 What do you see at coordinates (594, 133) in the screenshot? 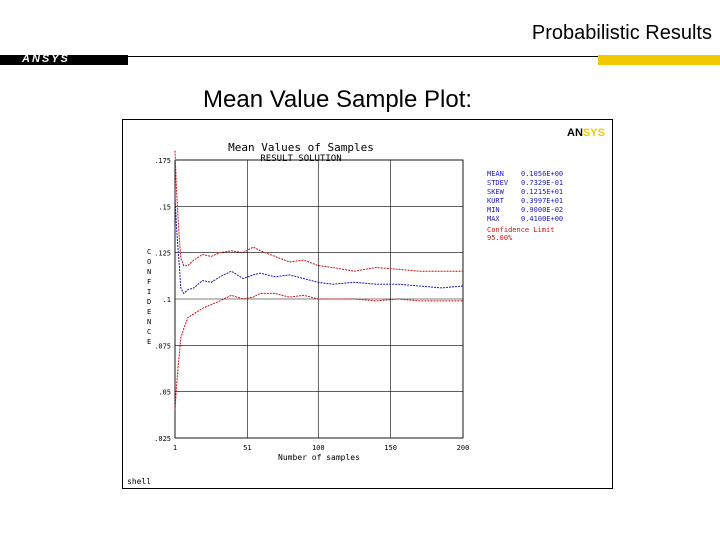
I see `plot-logo-sys-text: SYS` at bounding box center [594, 133].